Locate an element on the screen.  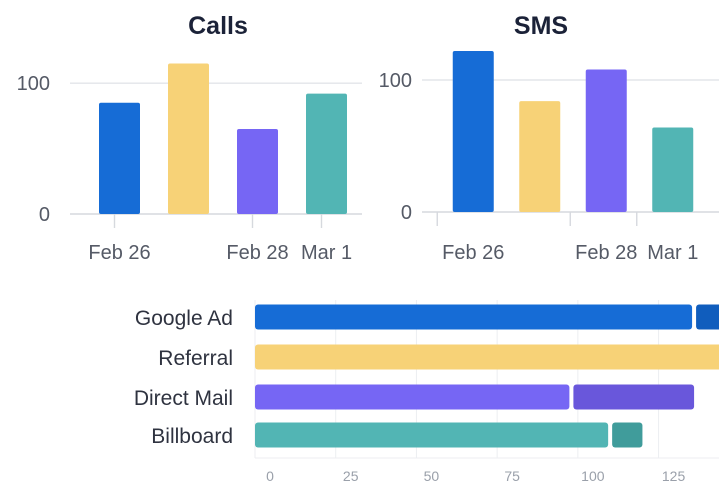
x-tick-label: 100 is located at coordinates (593, 476).